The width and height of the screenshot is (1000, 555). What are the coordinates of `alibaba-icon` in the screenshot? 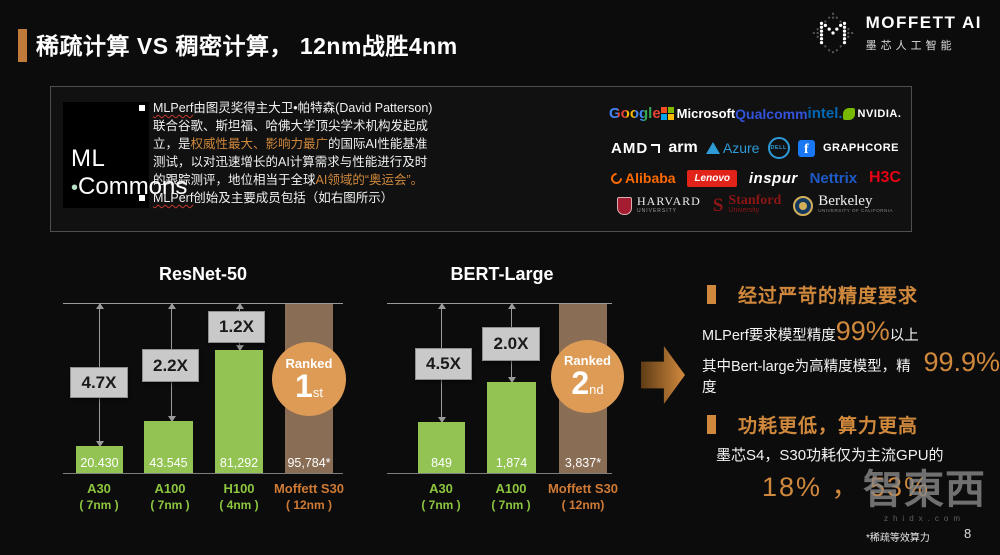 It's located at (616, 178).